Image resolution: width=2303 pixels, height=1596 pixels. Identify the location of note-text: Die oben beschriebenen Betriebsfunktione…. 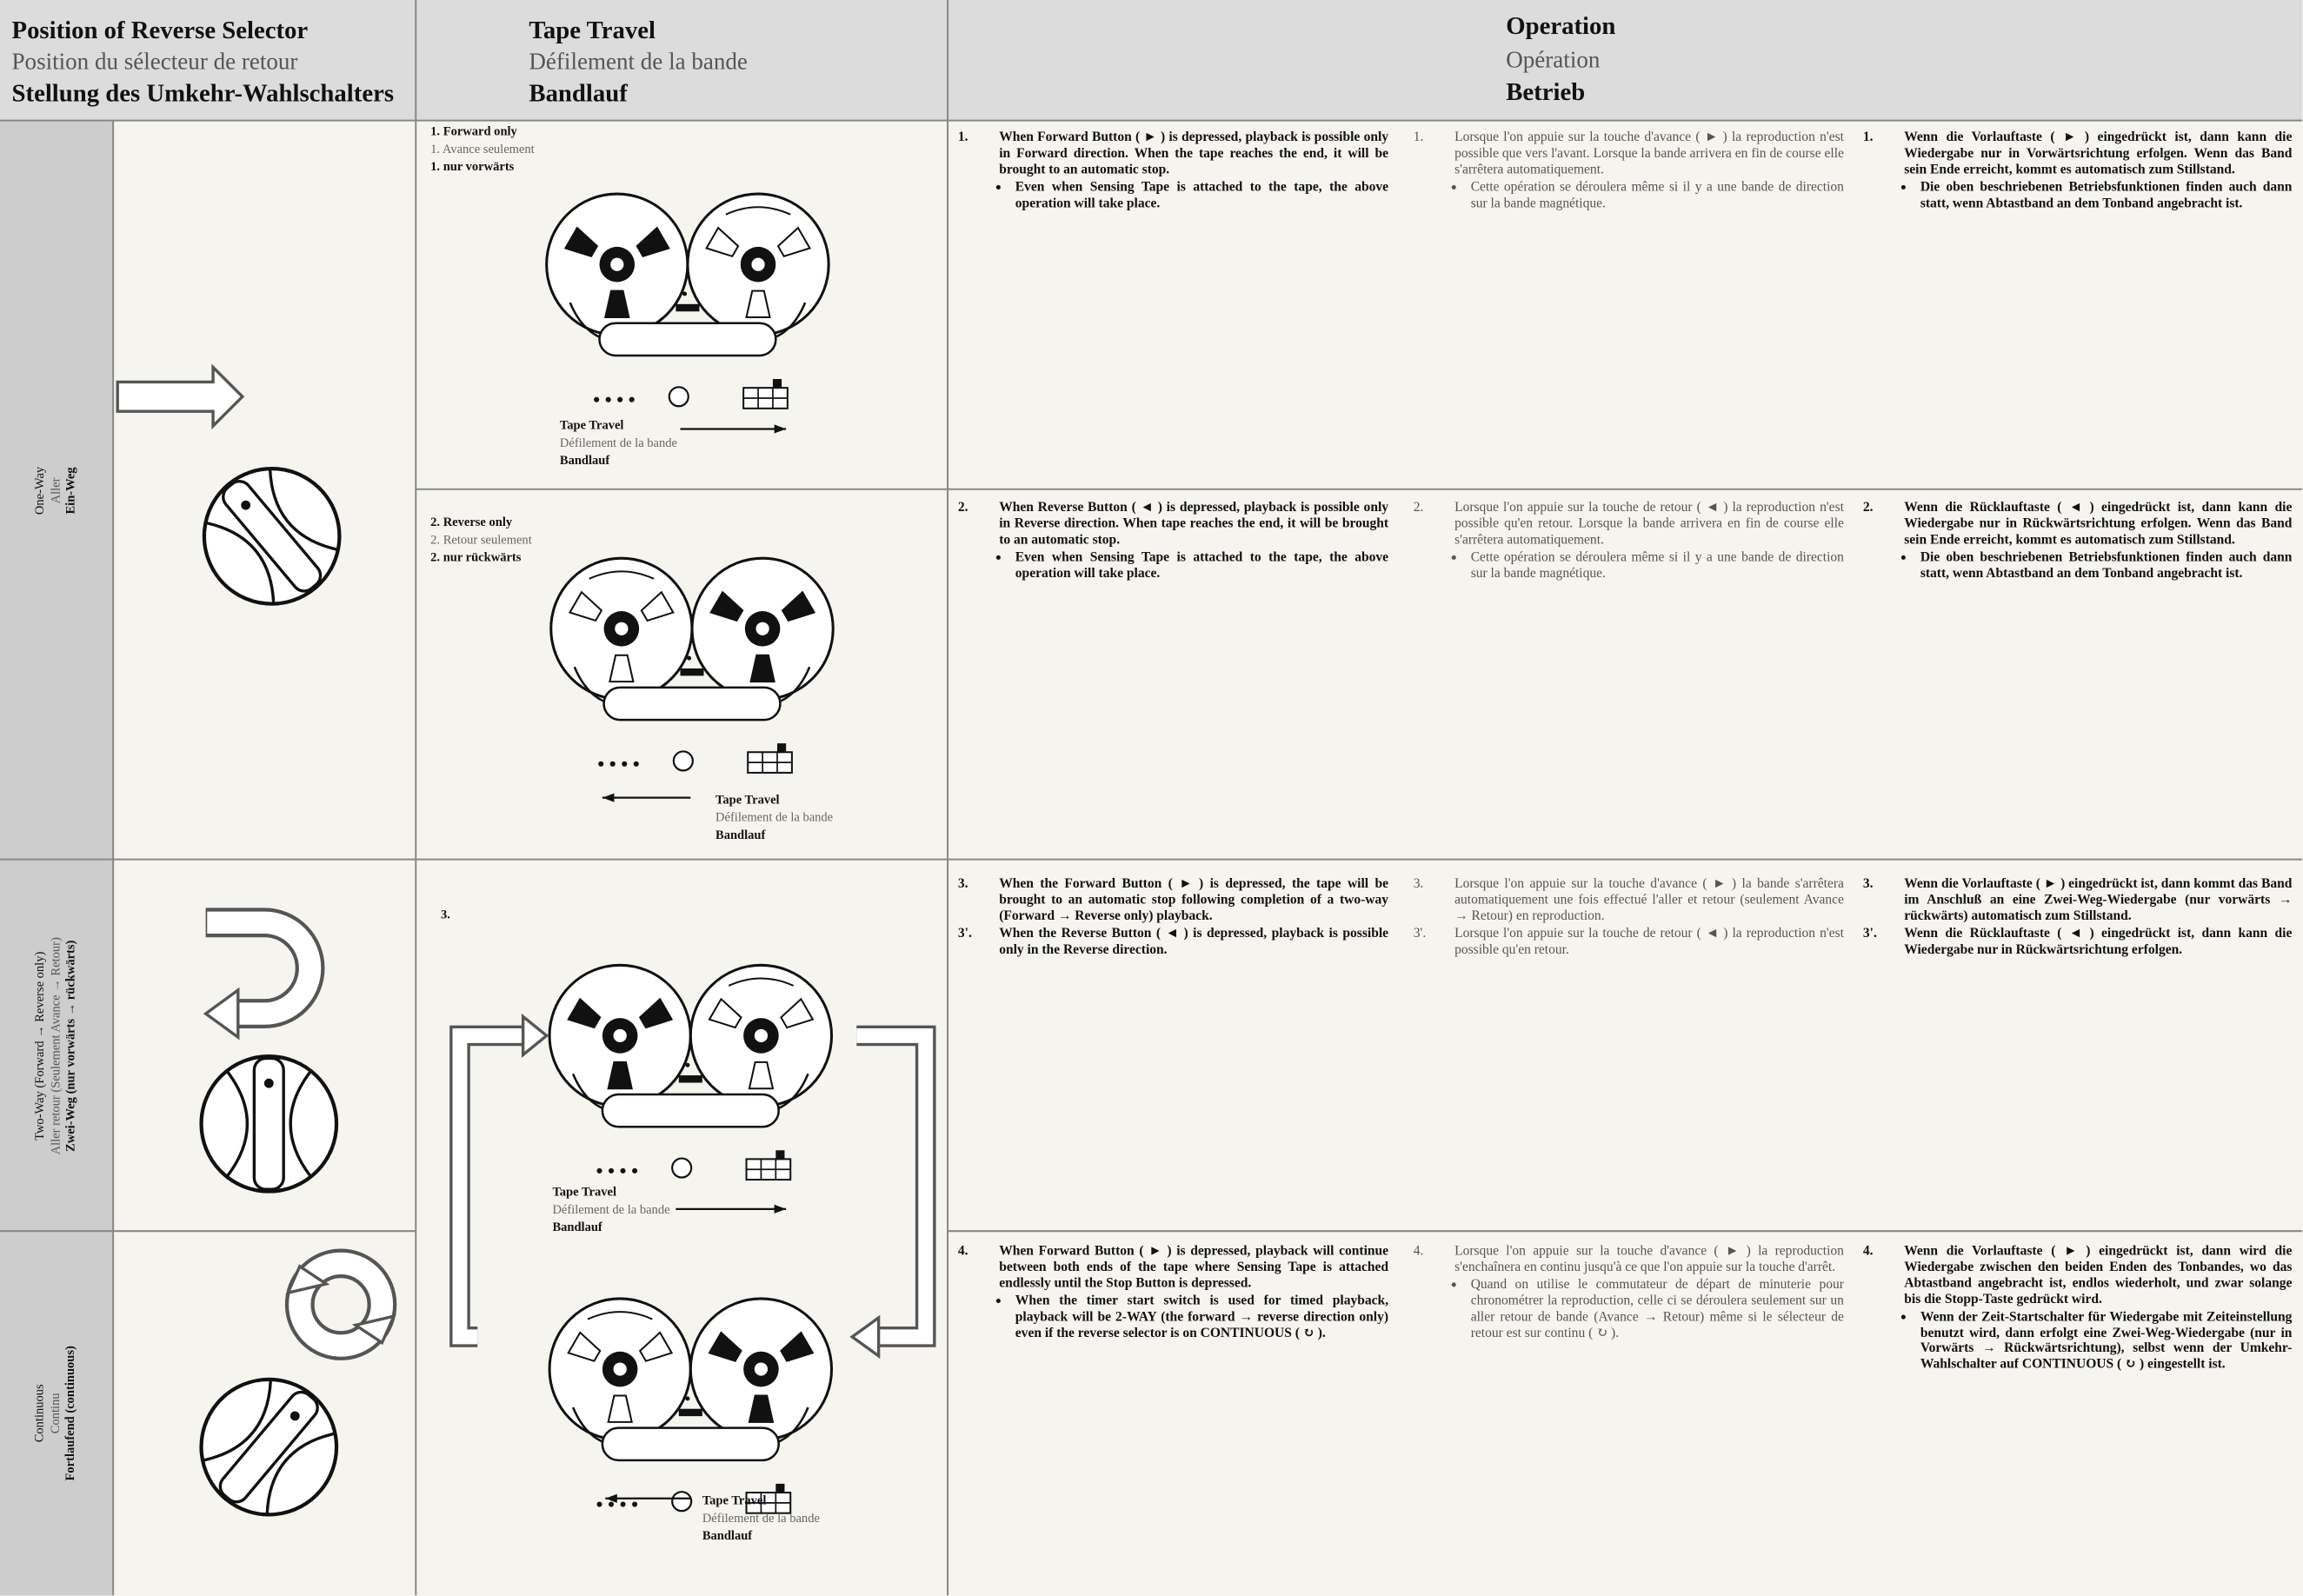
(2106, 194).